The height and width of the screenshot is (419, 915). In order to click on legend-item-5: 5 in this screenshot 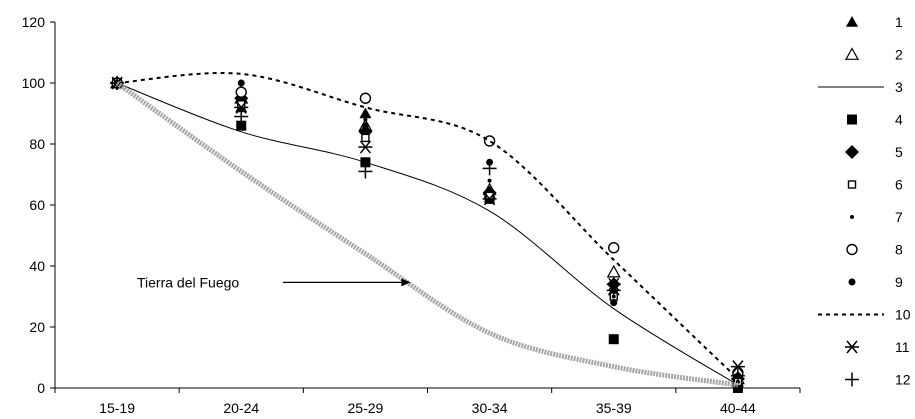, I will do `click(874, 152)`.